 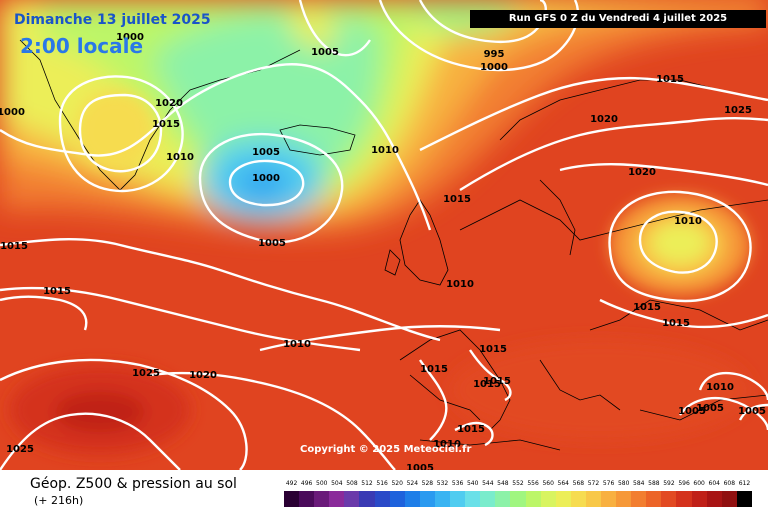 What do you see at coordinates (442, 483) in the screenshot?
I see `legend-tick-label: 532` at bounding box center [442, 483].